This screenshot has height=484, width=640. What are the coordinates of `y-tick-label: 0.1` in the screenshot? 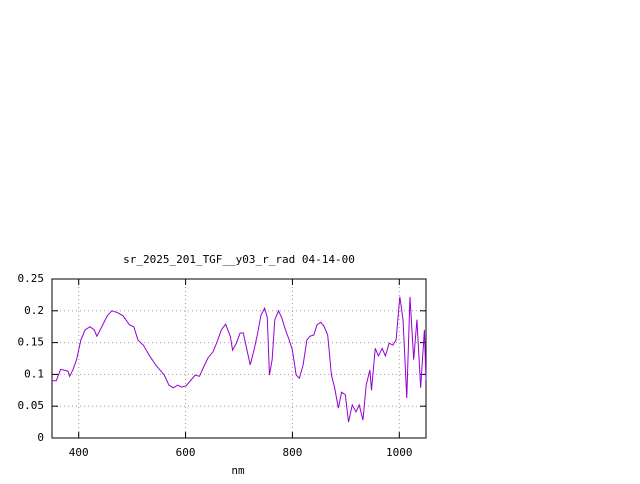 It's located at (34, 373).